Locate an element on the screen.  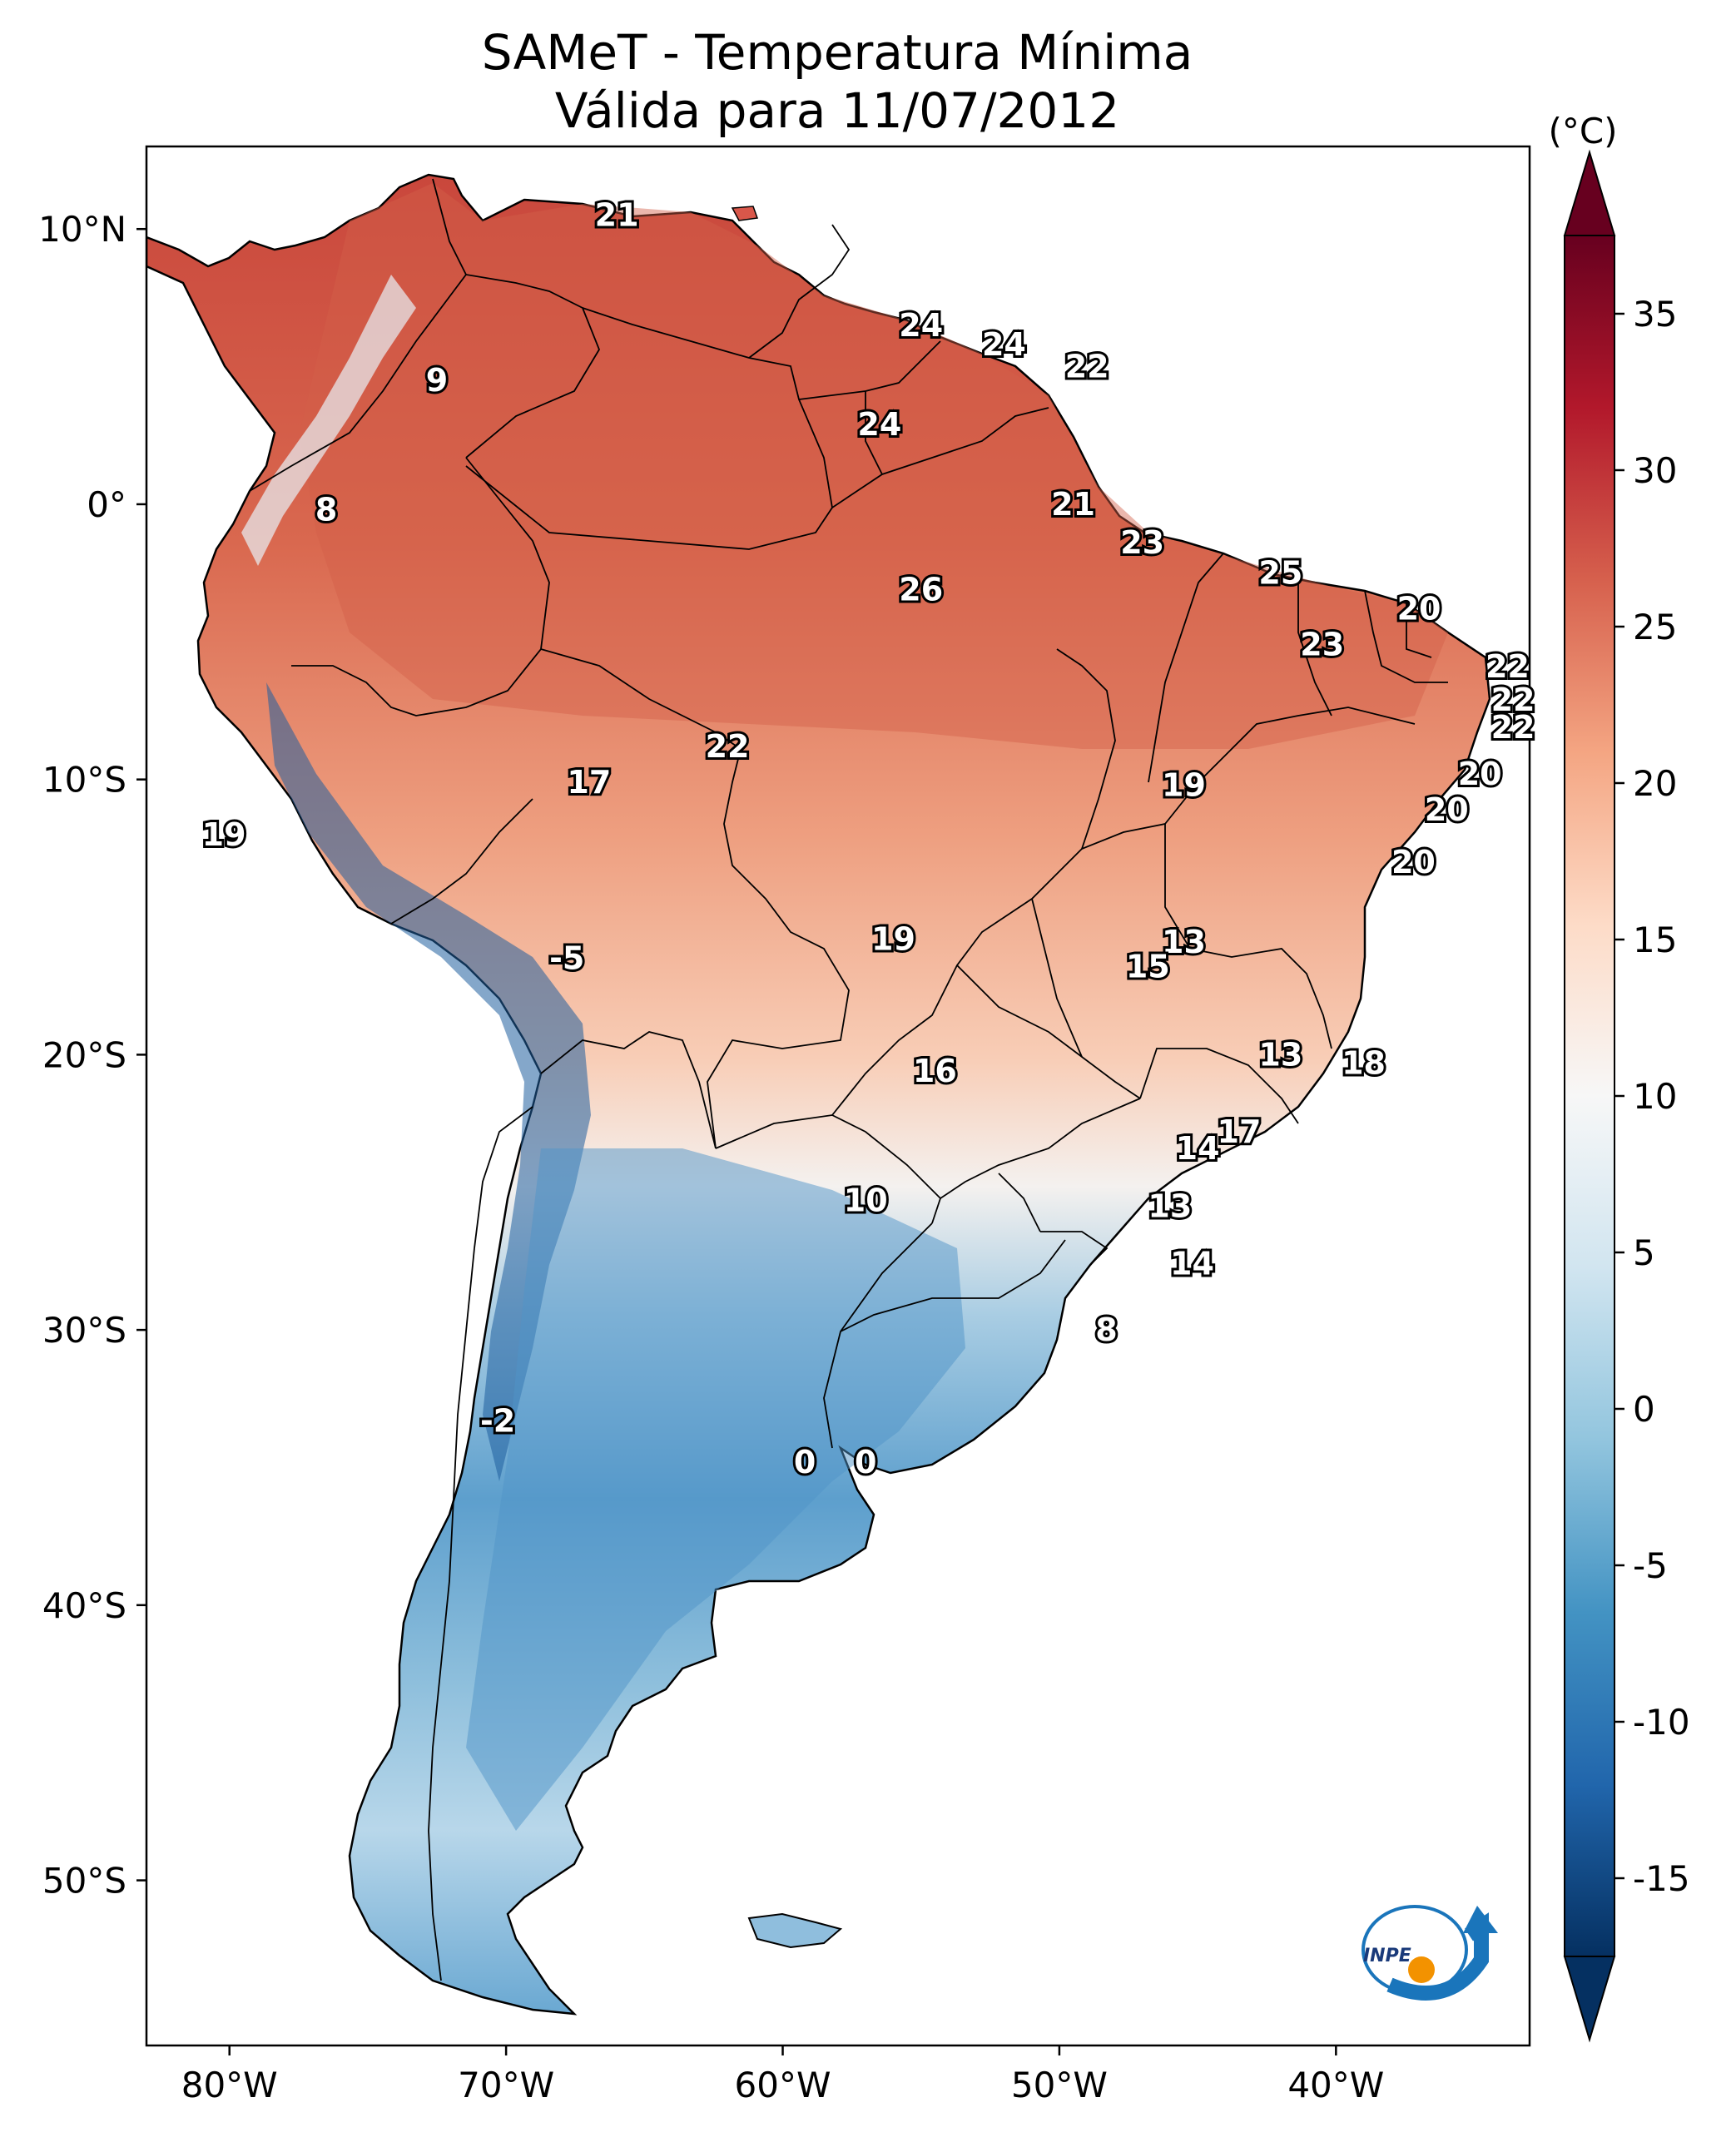
colorbar-tick-label: 0 is located at coordinates (1644, 1409).